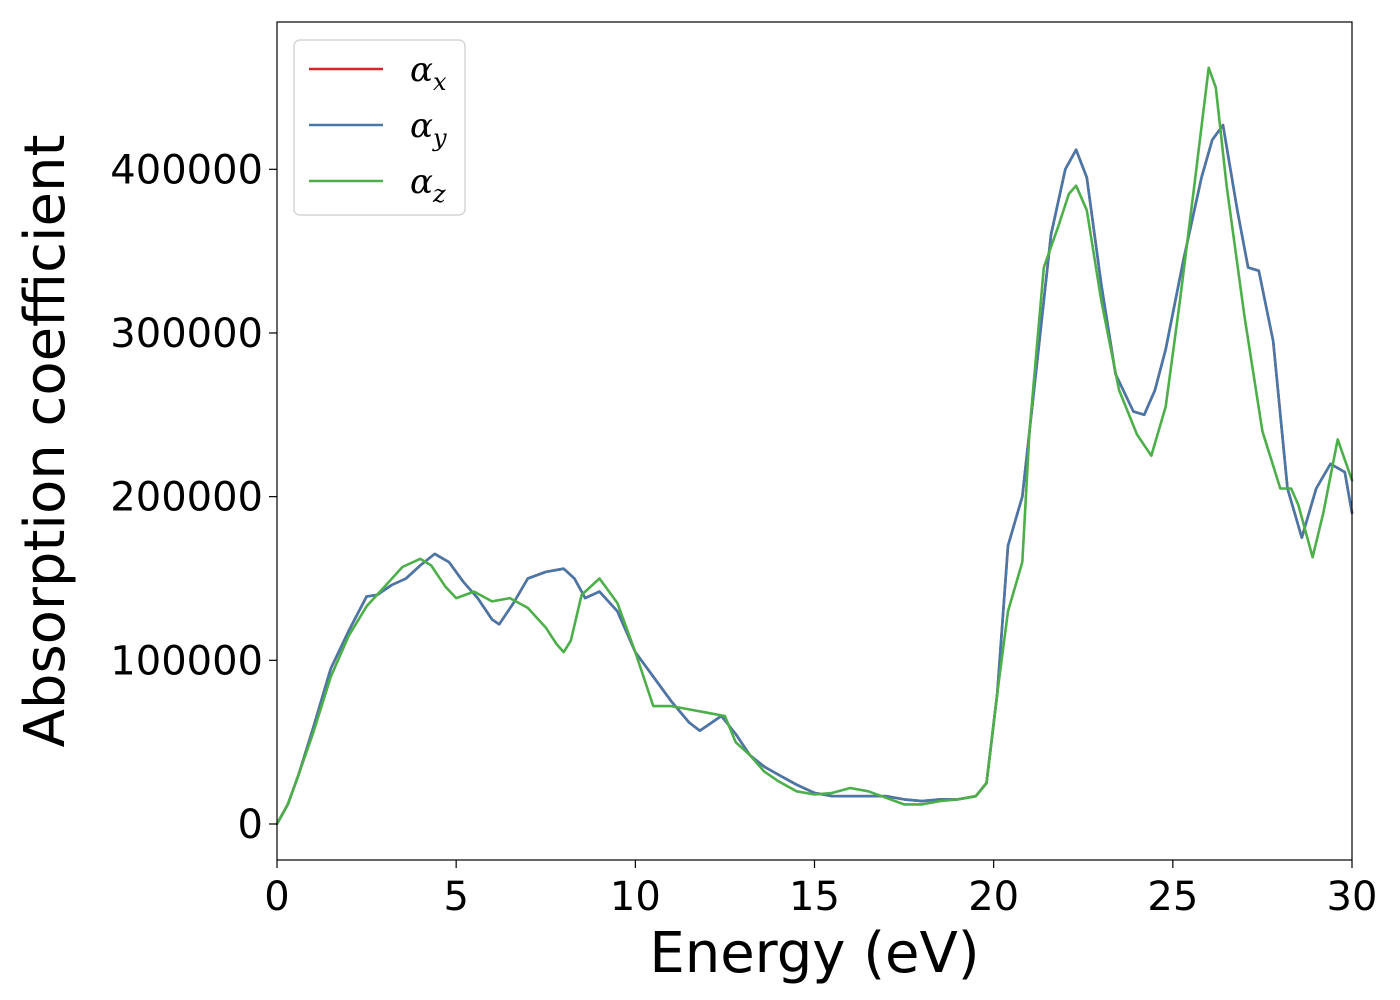  Describe the element at coordinates (635, 897) in the screenshot. I see `x-tick-label: 10` at that location.